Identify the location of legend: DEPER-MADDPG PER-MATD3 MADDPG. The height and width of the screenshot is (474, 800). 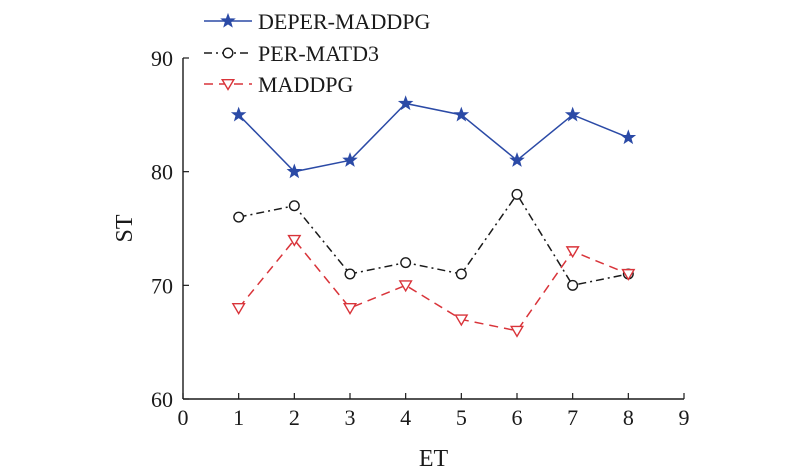
(317, 53).